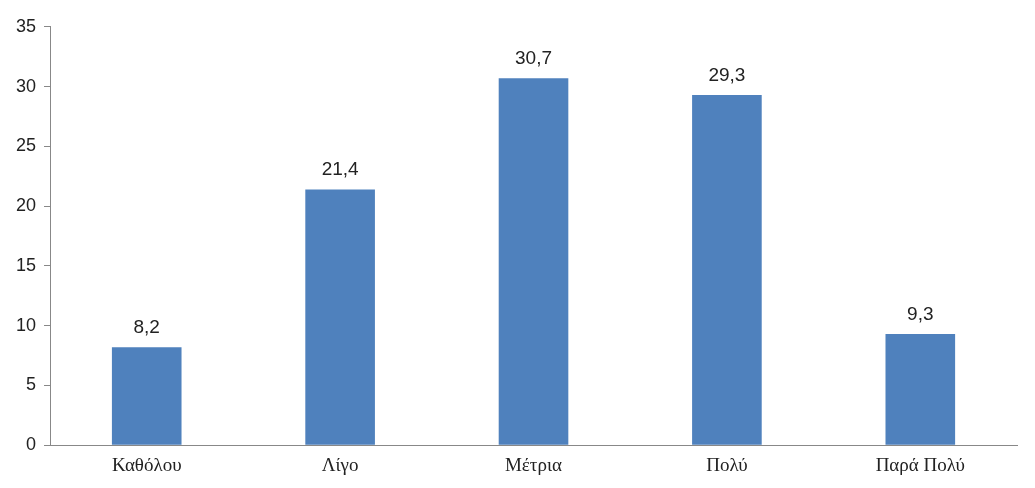 The height and width of the screenshot is (488, 1035). Describe the element at coordinates (533, 57) in the screenshot. I see `data-label: 30,7` at that location.